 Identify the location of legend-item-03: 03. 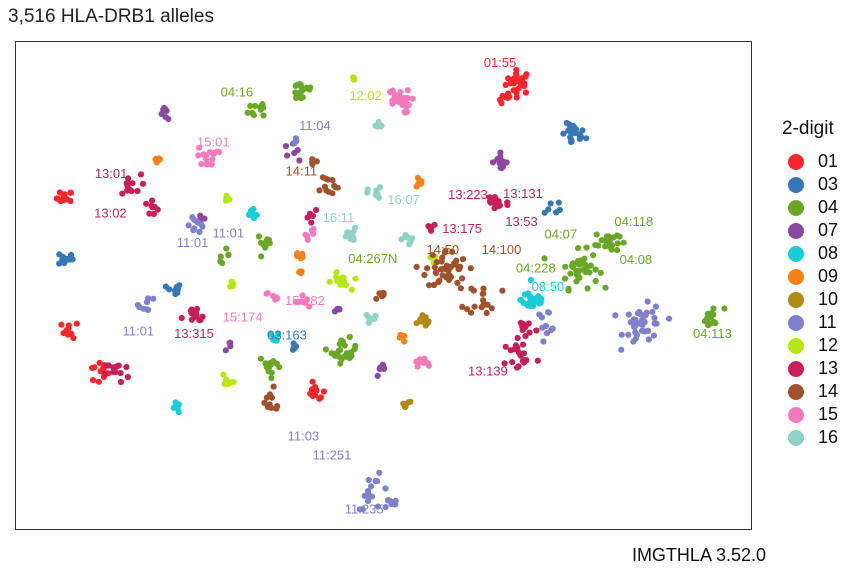
(810, 184).